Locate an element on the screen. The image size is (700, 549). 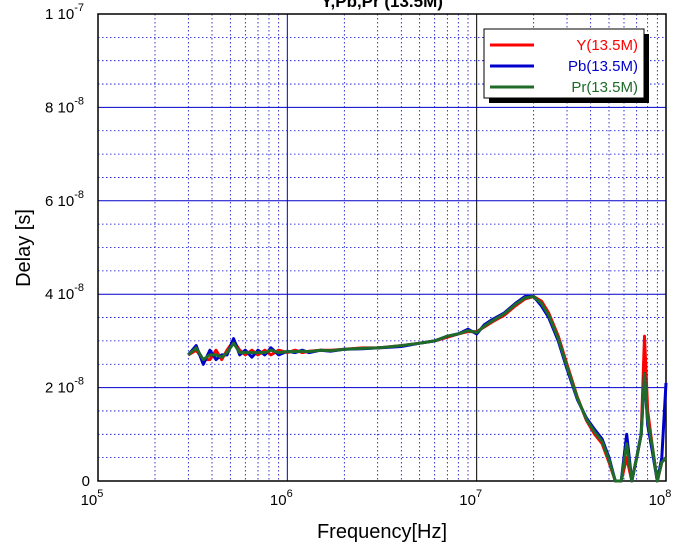
x-axis-title: Frequency[Hz] is located at coordinates (382, 532).